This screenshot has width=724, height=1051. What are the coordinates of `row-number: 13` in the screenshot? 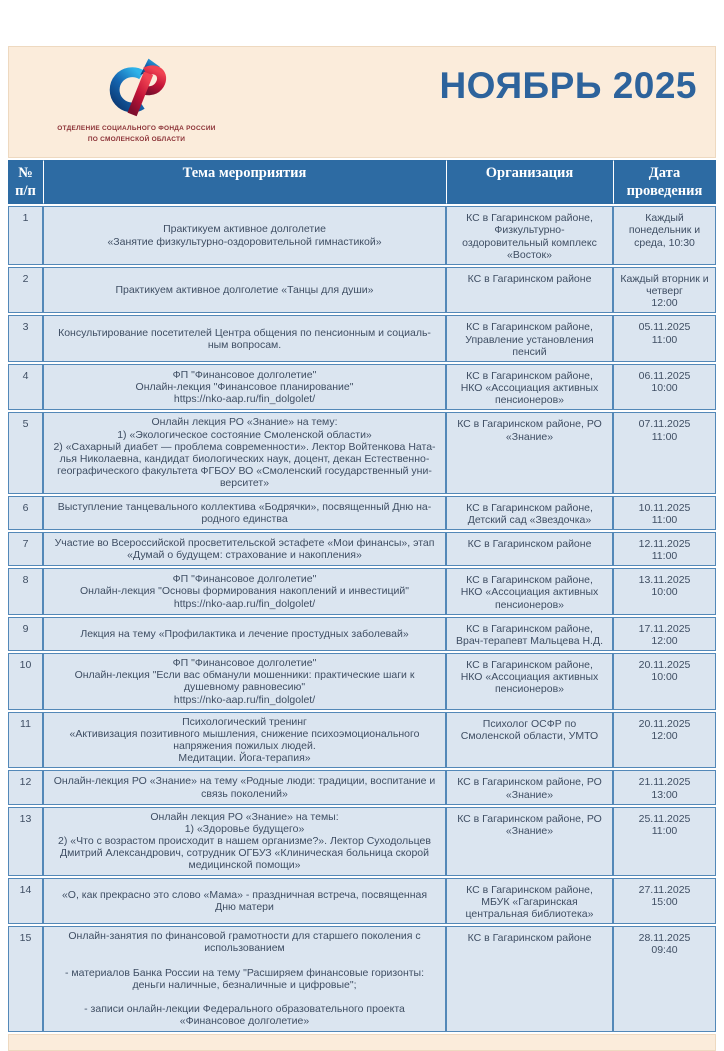 It's located at (25, 841).